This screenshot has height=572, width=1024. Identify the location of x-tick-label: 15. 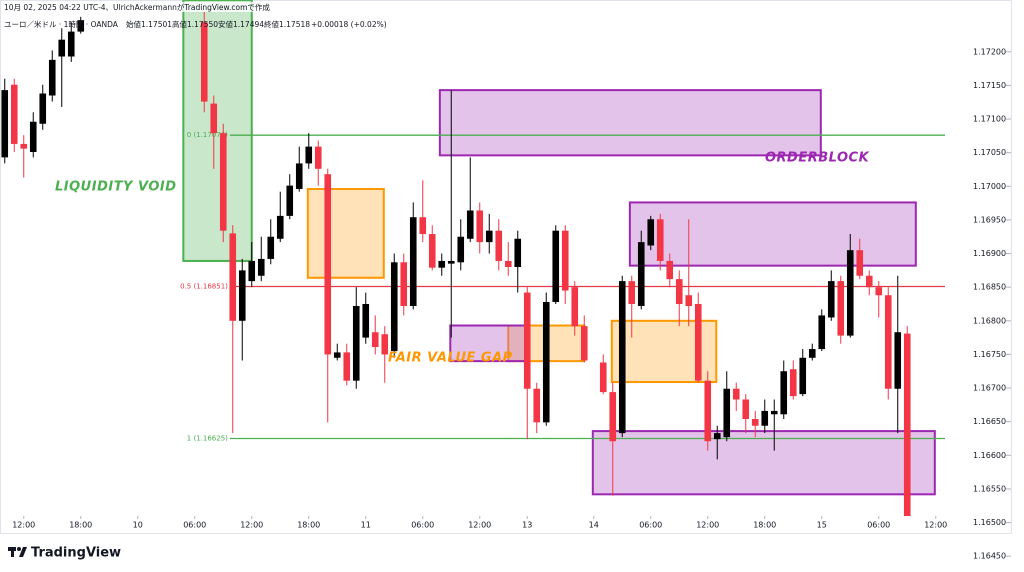
(822, 525).